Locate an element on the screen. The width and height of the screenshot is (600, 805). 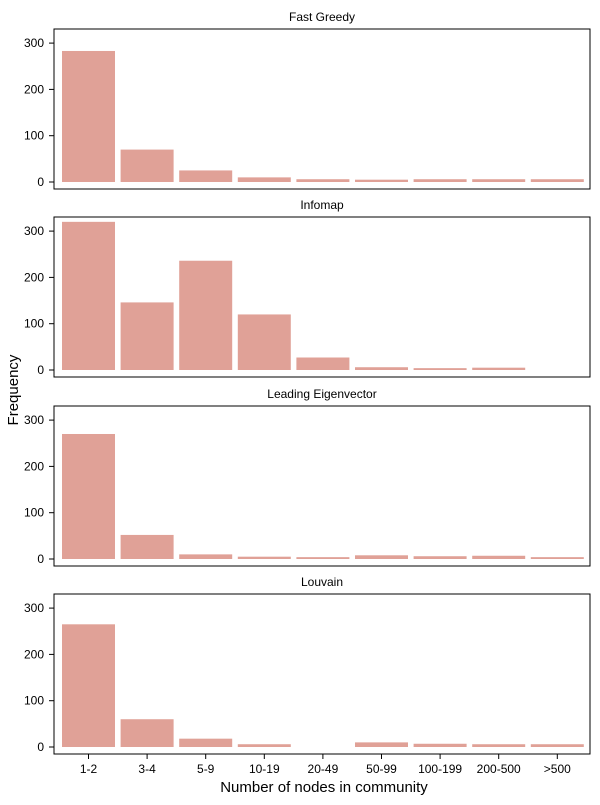
x-tick-label: 5-9 is located at coordinates (206, 769).